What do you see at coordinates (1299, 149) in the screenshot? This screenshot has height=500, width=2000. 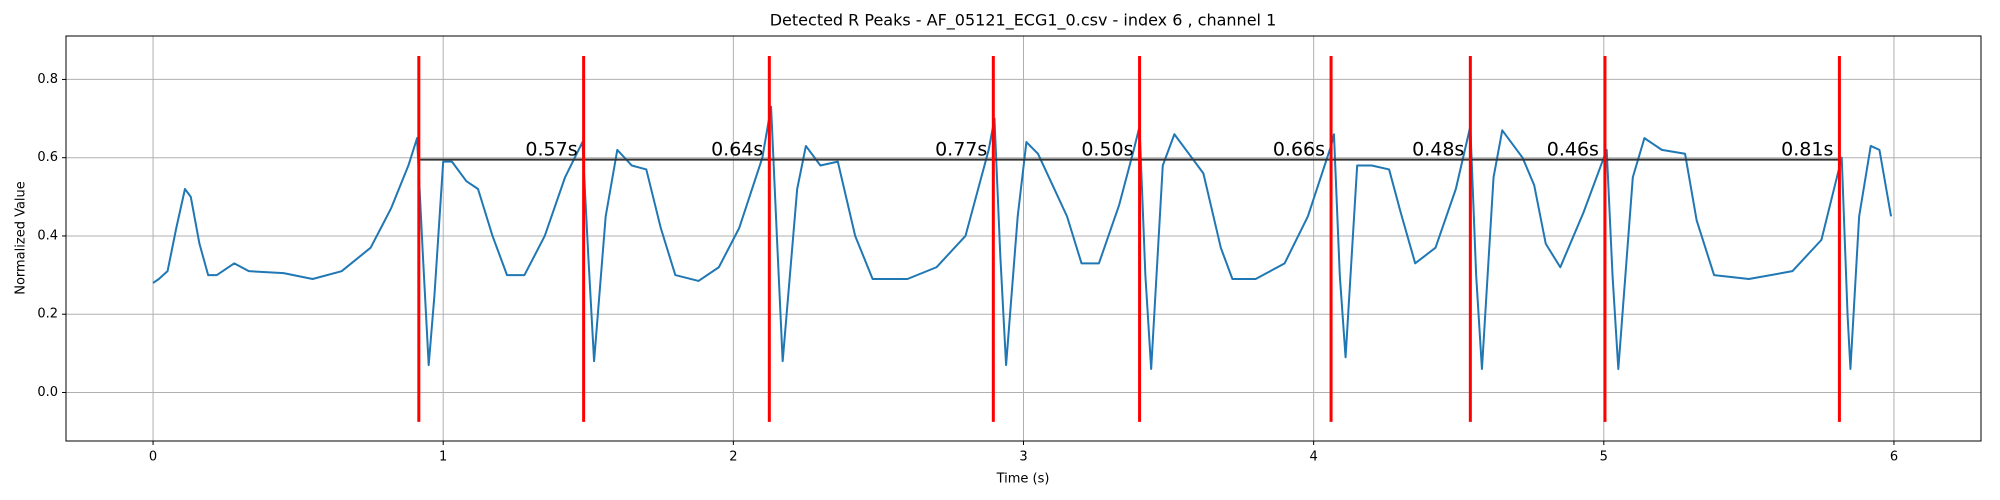 I see `interval-label: 0.66s` at bounding box center [1299, 149].